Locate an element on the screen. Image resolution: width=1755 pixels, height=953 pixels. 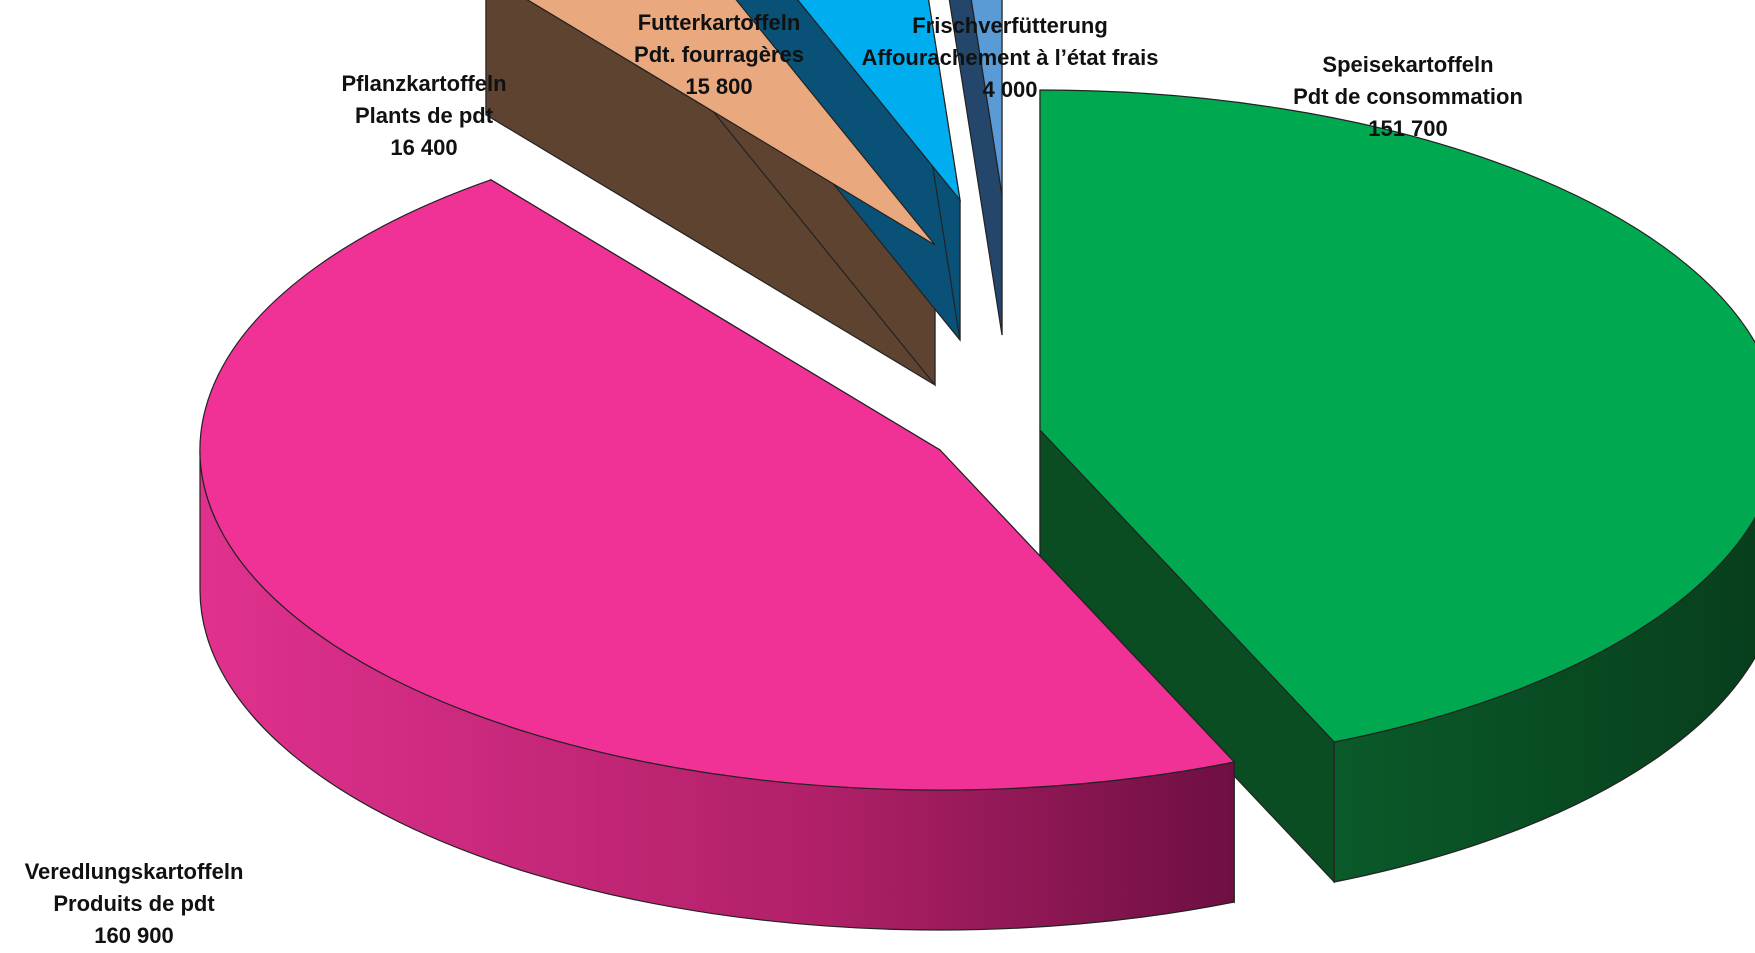
slice-pflanzkartoffeln is located at coordinates (731, 123).